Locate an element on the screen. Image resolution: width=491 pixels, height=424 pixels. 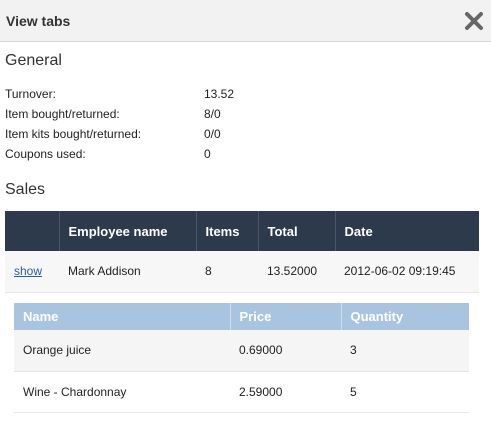
employee-cell: Mark Addison is located at coordinates (127, 272).